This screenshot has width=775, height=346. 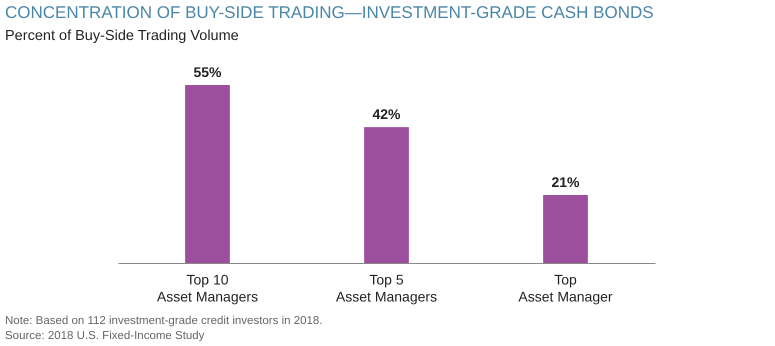 I want to click on data-label: 55%, so click(x=207, y=72).